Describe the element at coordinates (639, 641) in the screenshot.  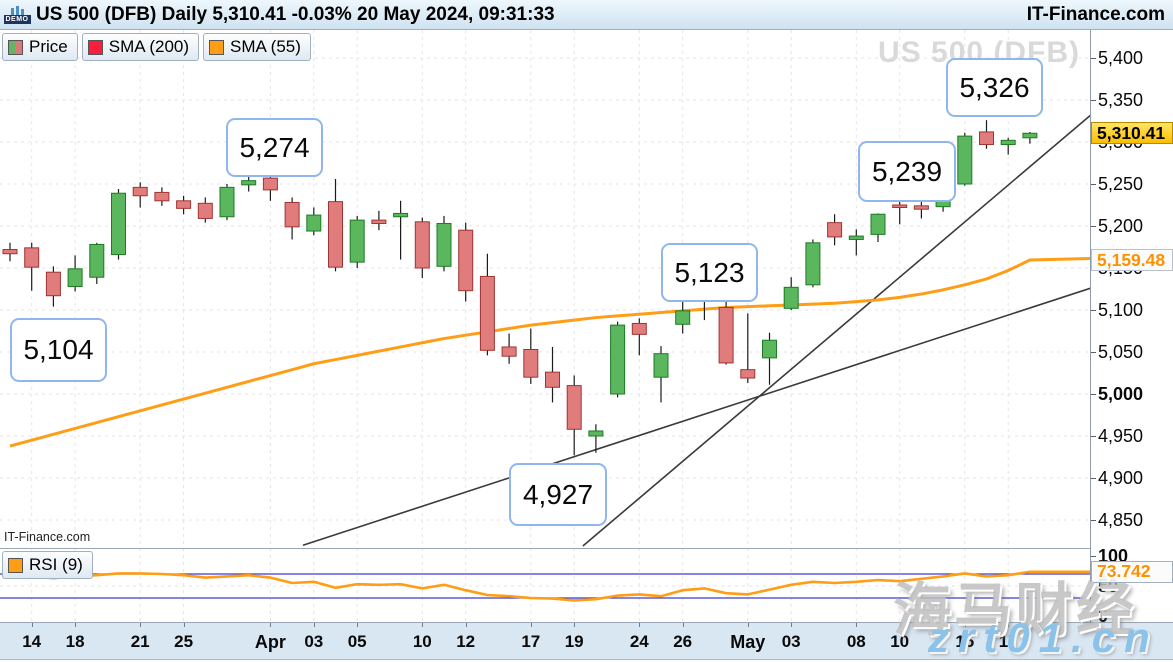
I see `date-tick: 24` at that location.